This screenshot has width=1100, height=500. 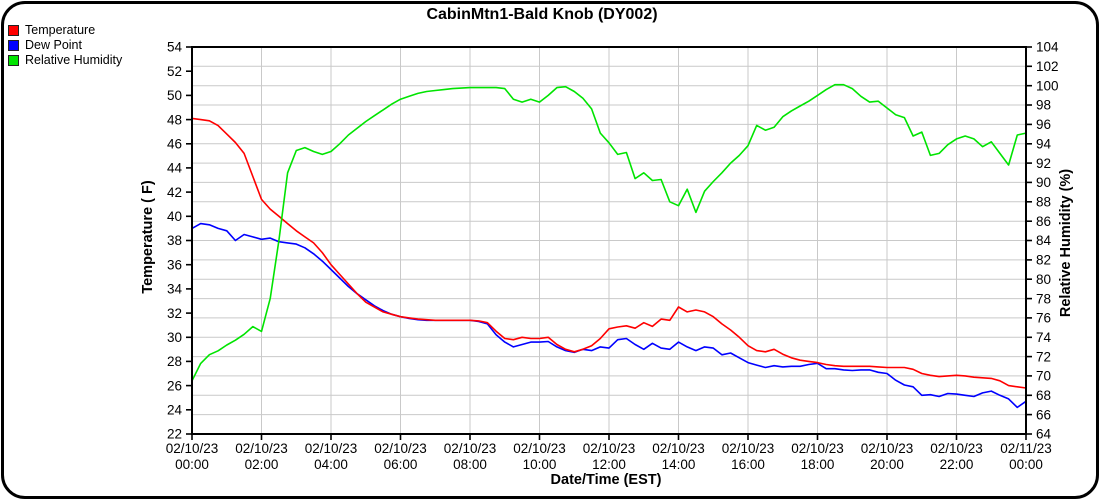 I want to click on x-axis-title: Date/Time (EST), so click(x=606, y=480).